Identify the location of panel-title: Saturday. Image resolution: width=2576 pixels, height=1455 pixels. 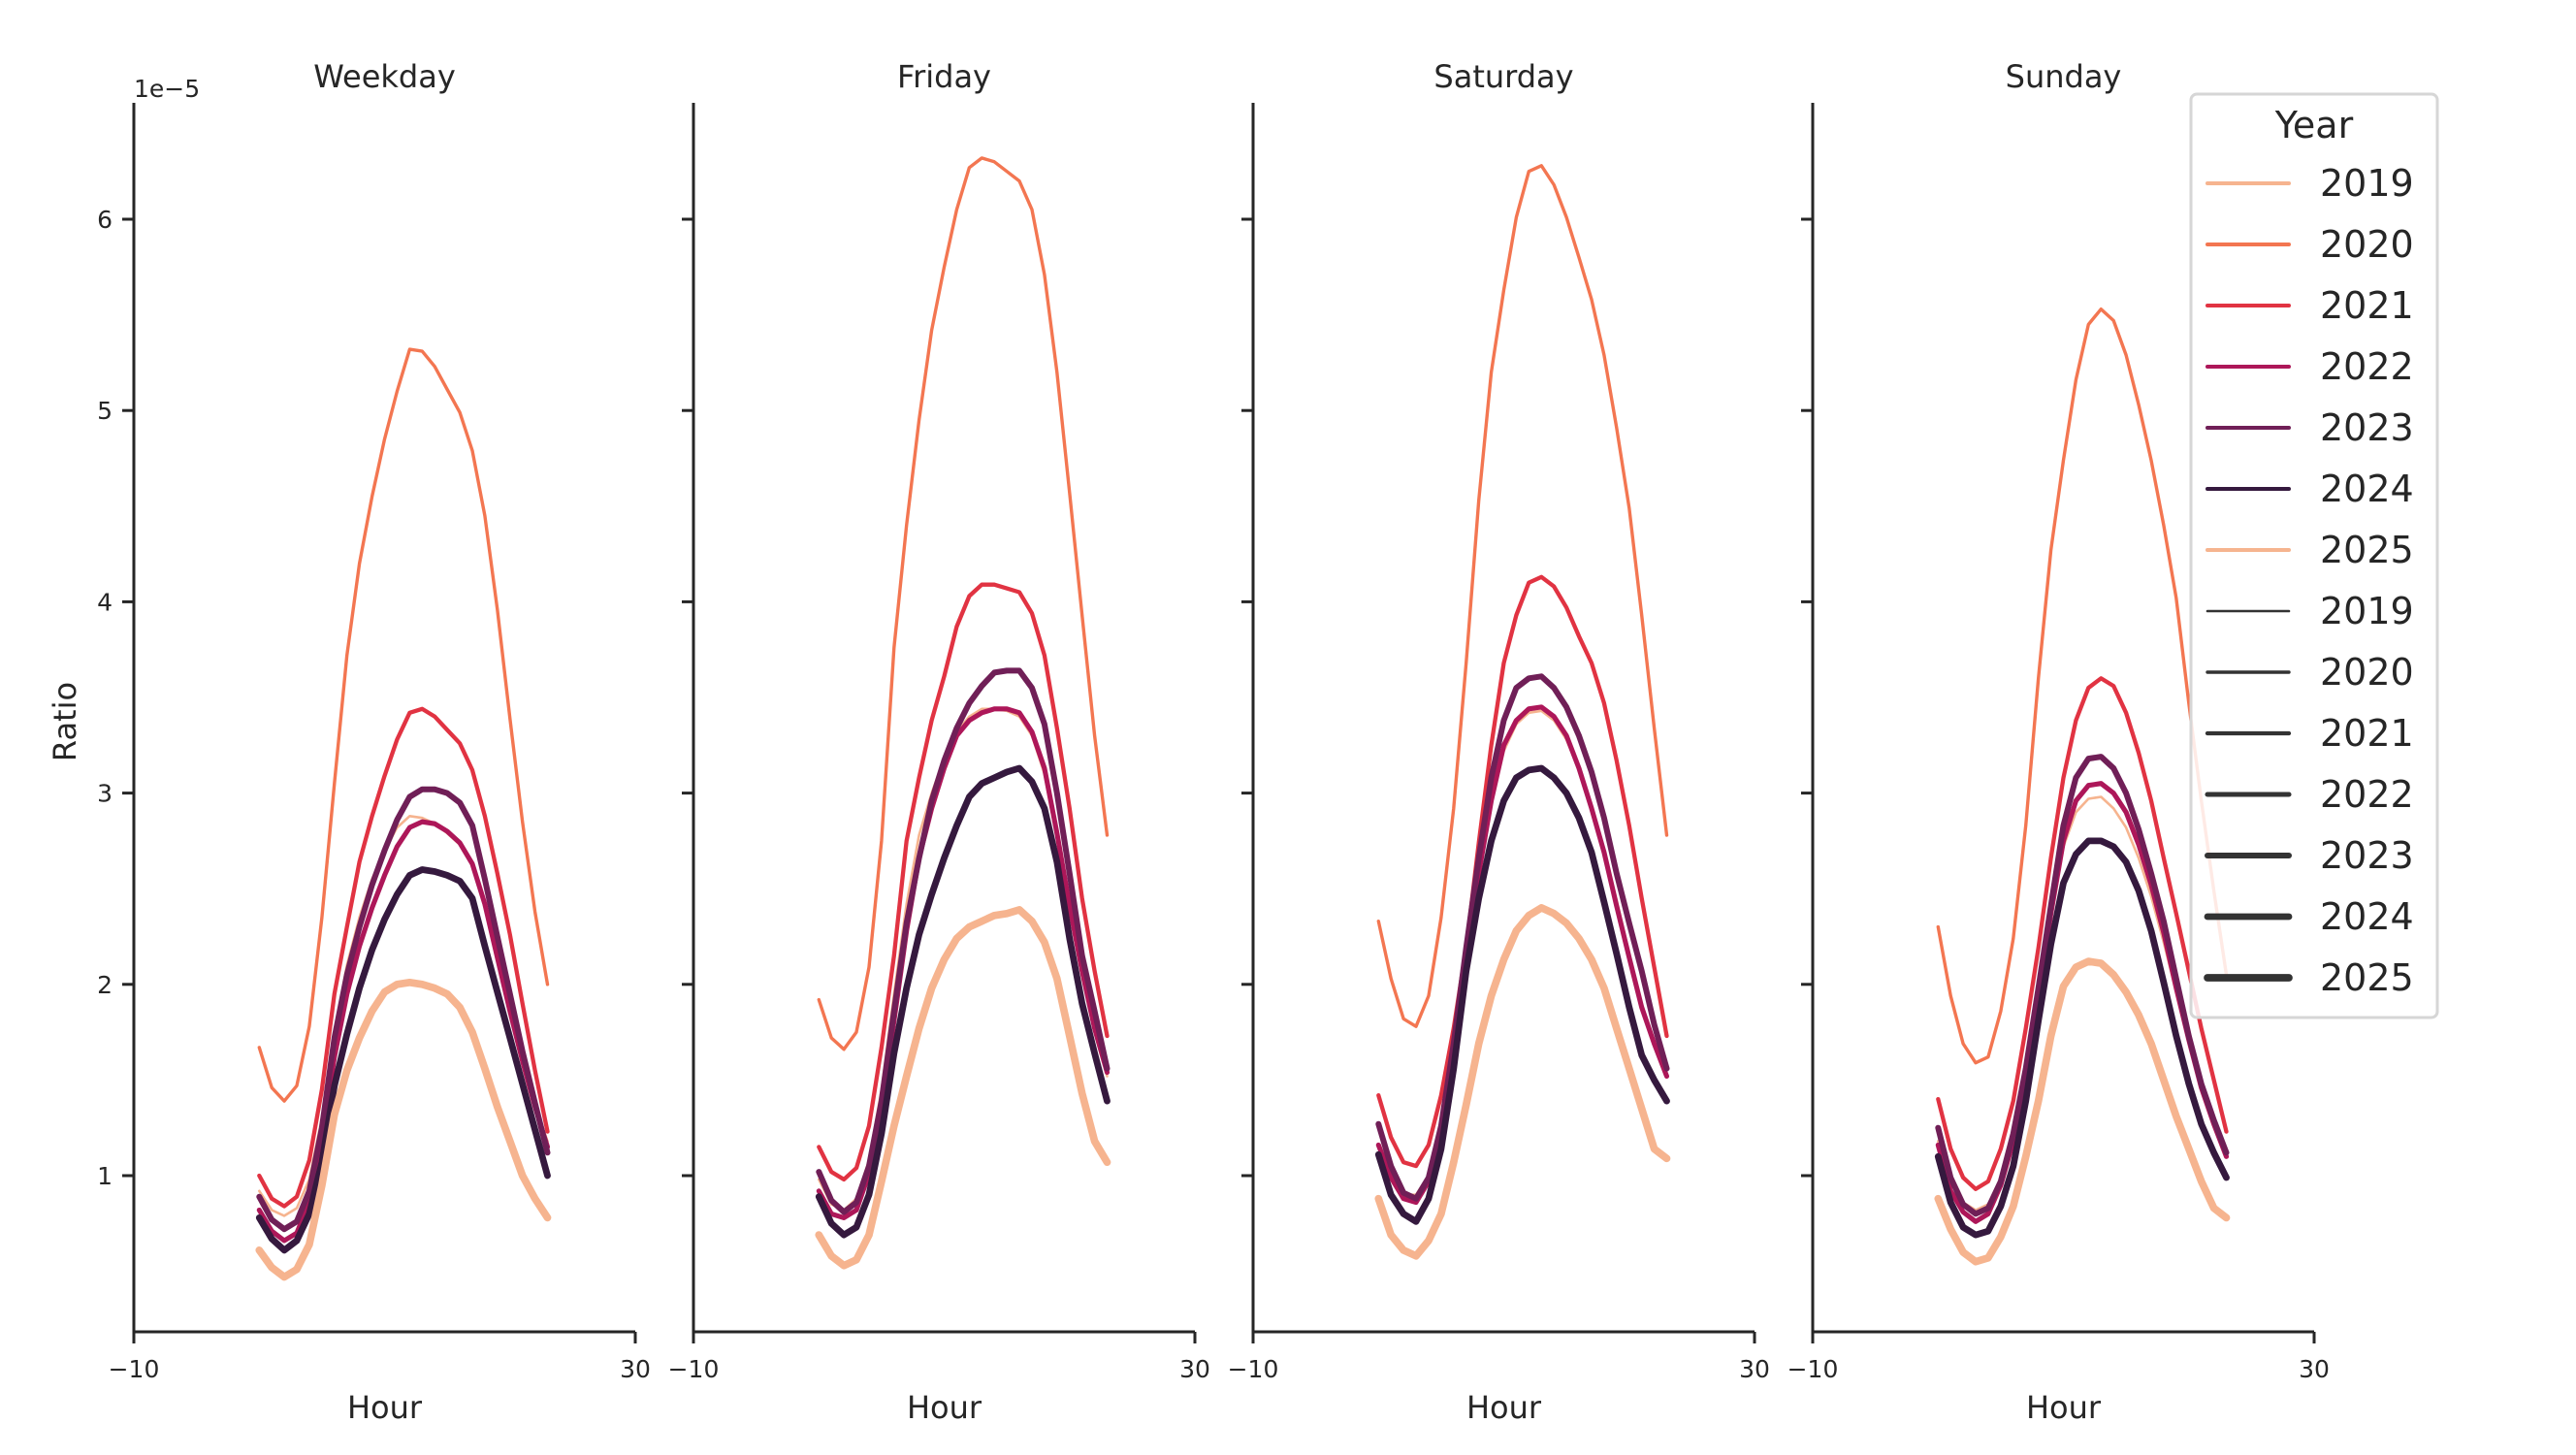
(1503, 76).